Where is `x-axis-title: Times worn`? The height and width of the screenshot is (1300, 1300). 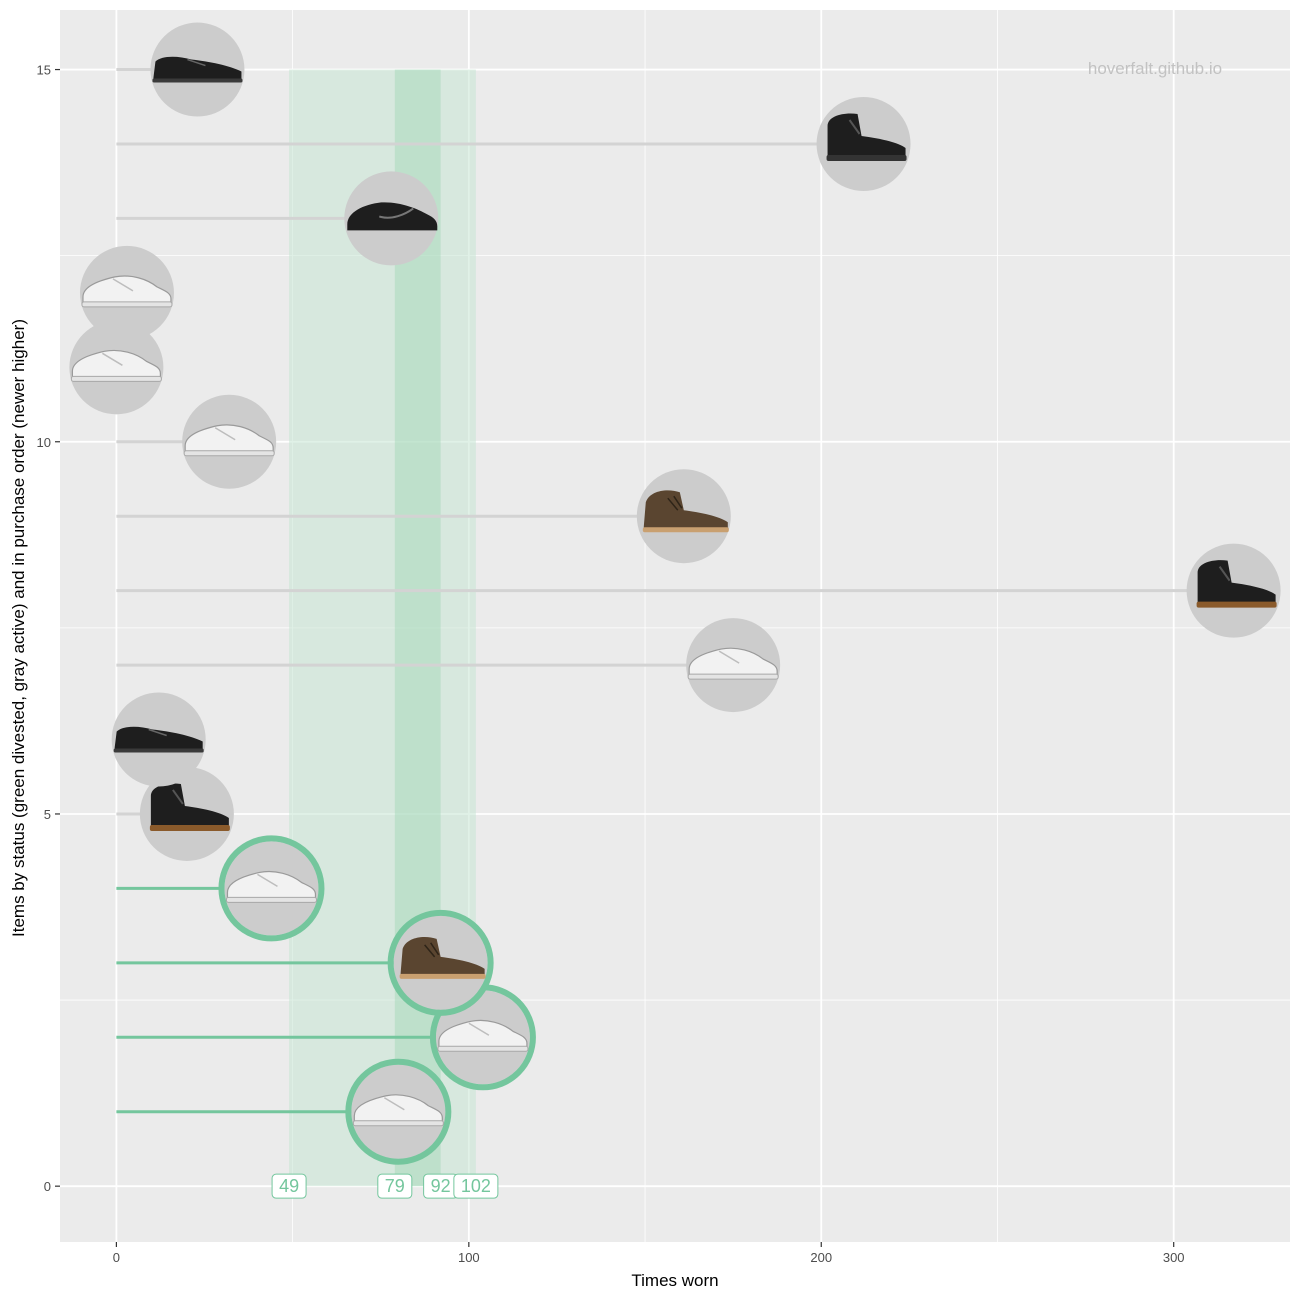 x-axis-title: Times worn is located at coordinates (674, 1280).